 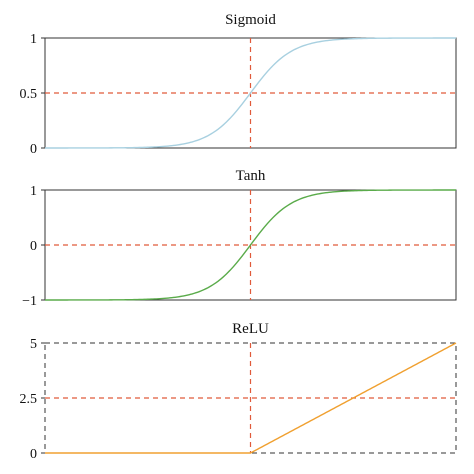 I want to click on sigmoid-y-tick-label: 0.5, so click(x=29, y=94).